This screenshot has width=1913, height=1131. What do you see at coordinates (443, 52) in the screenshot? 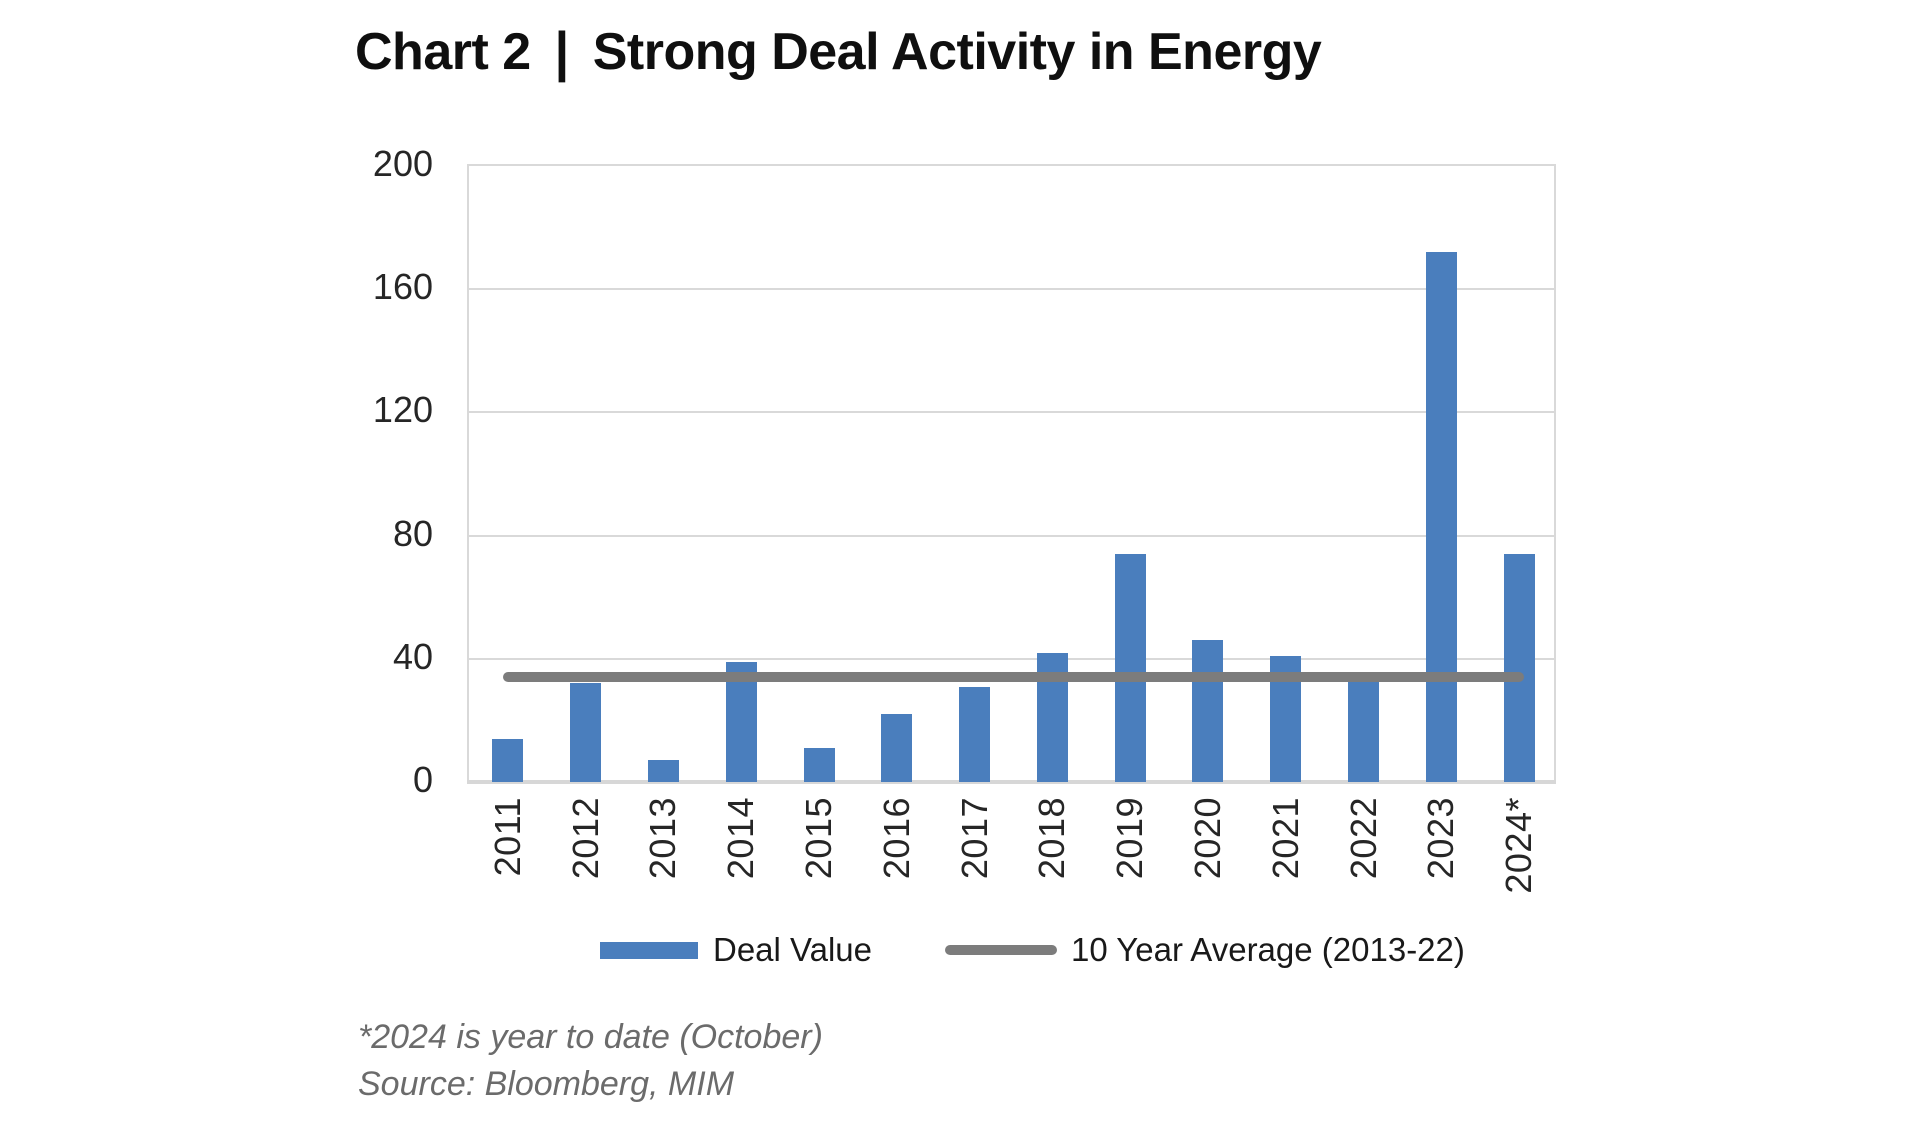
I see `chart-number-label: Chart 2` at bounding box center [443, 52].